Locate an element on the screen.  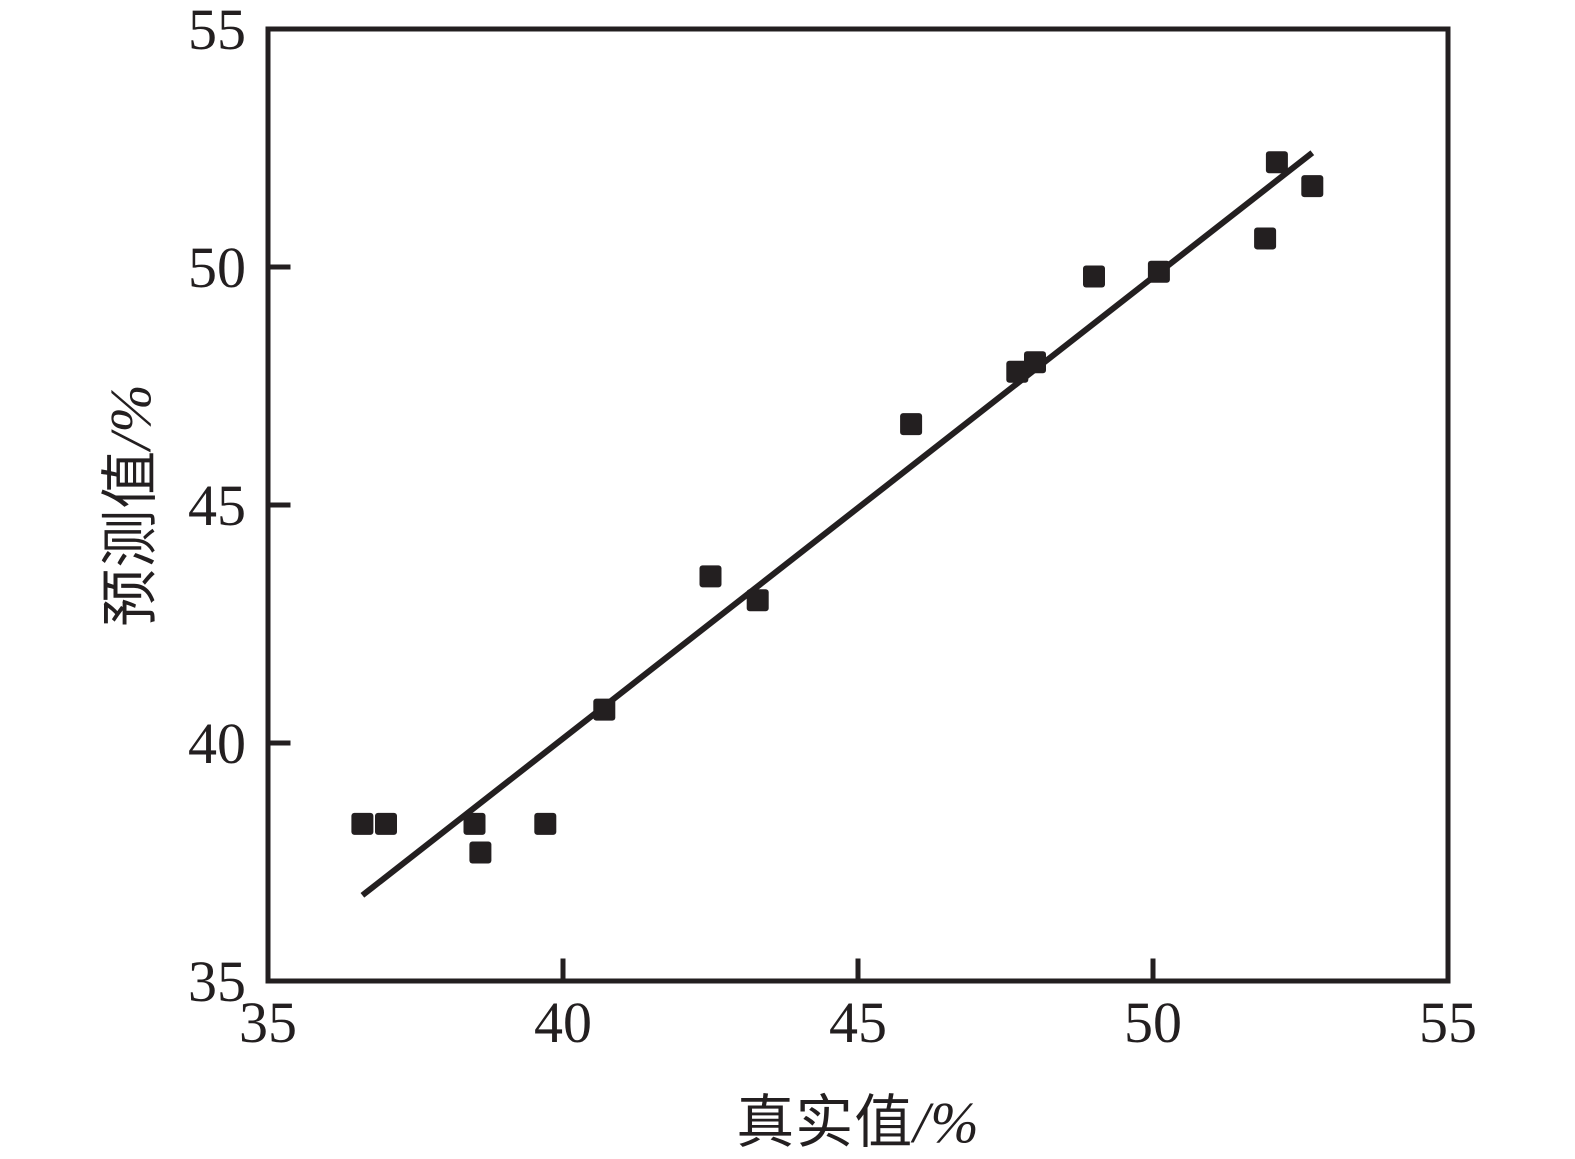
y-tick-label: 45 is located at coordinates (217, 505).